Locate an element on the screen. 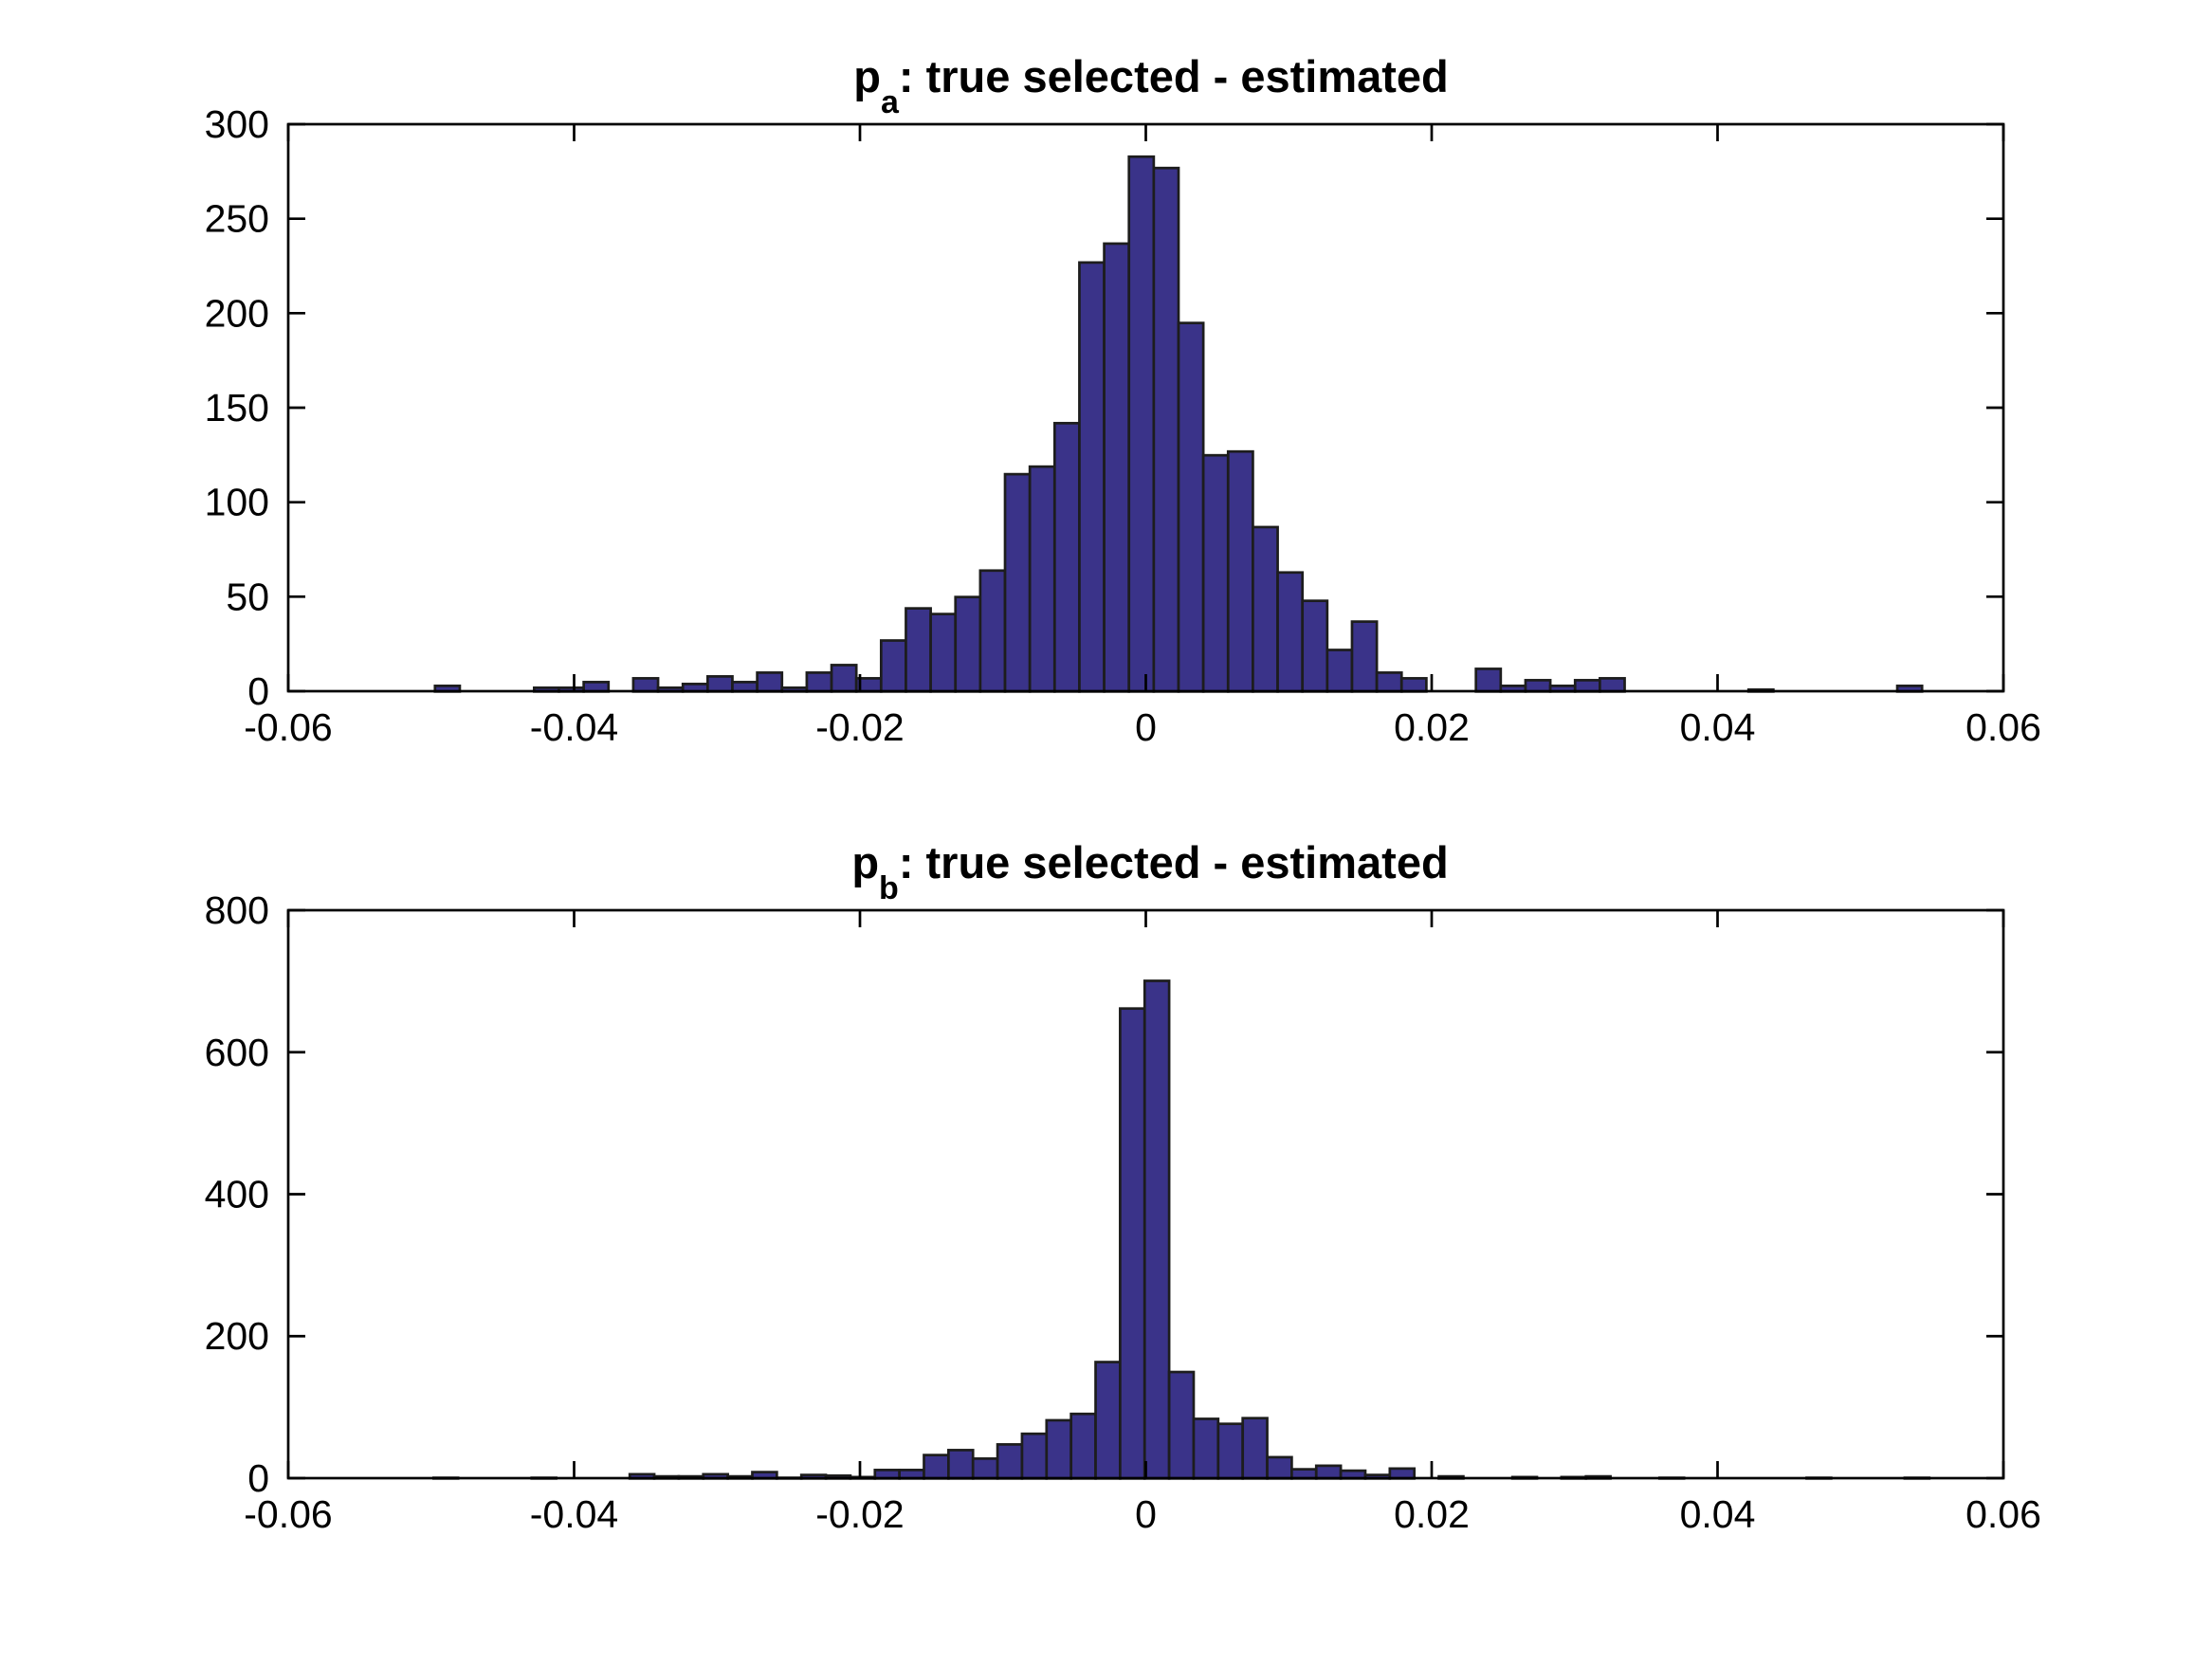 The width and height of the screenshot is (2212, 1664). svg-text: 400 is located at coordinates (237, 1194).